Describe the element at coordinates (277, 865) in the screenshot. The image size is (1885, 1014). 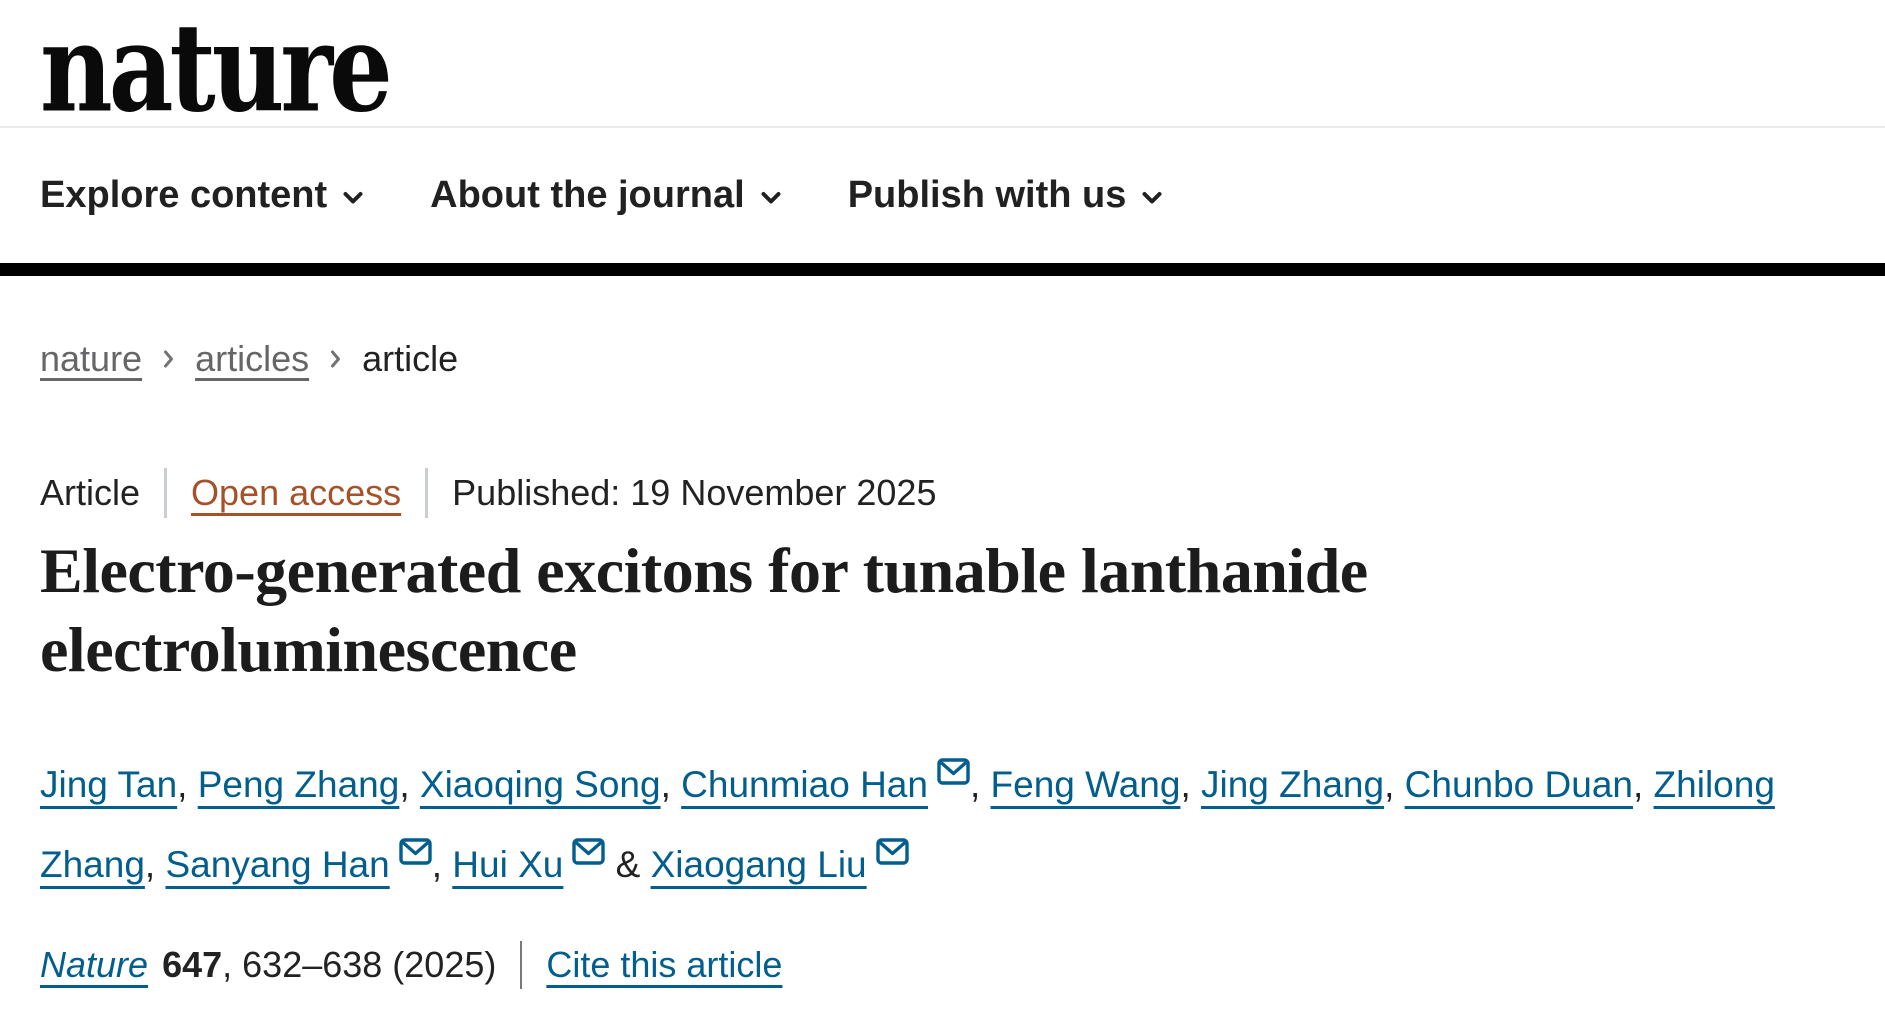
I see `author-link: Sanyang Han` at that location.